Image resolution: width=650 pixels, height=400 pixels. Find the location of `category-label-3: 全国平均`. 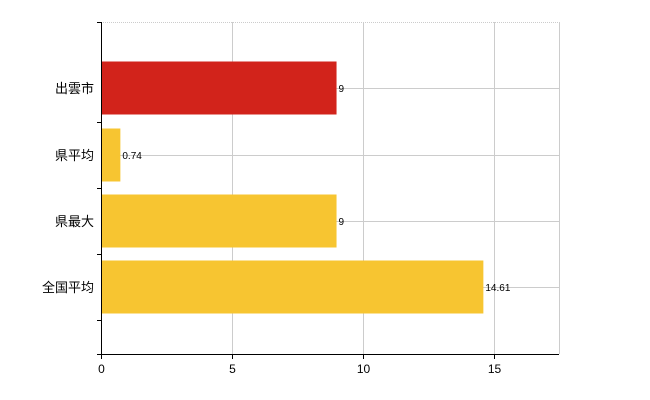

category-label-3: 全国平均 is located at coordinates (68, 288).